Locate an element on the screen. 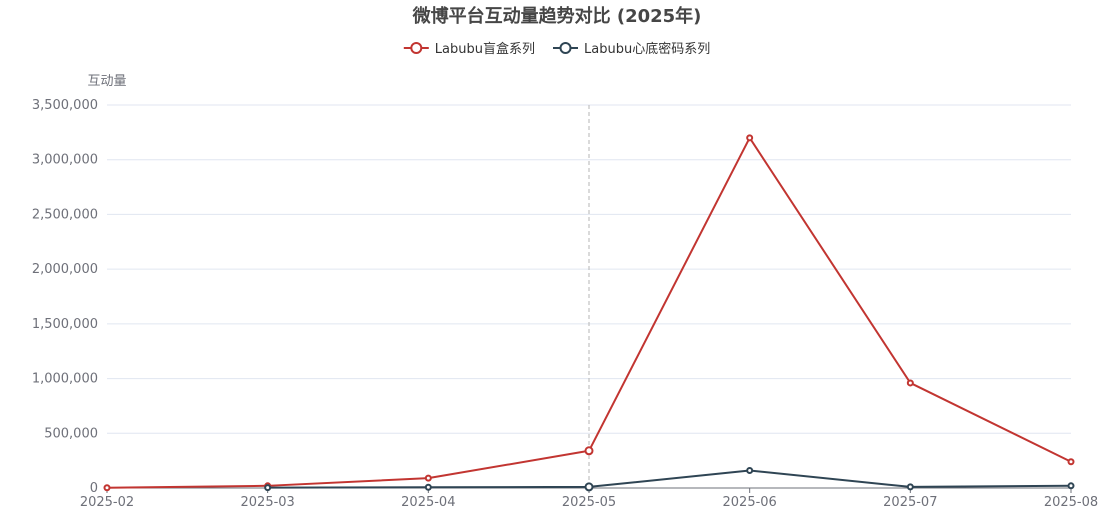 Image resolution: width=1115 pixels, height=527 pixels. x-tick-label: 2025-06 is located at coordinates (750, 502).